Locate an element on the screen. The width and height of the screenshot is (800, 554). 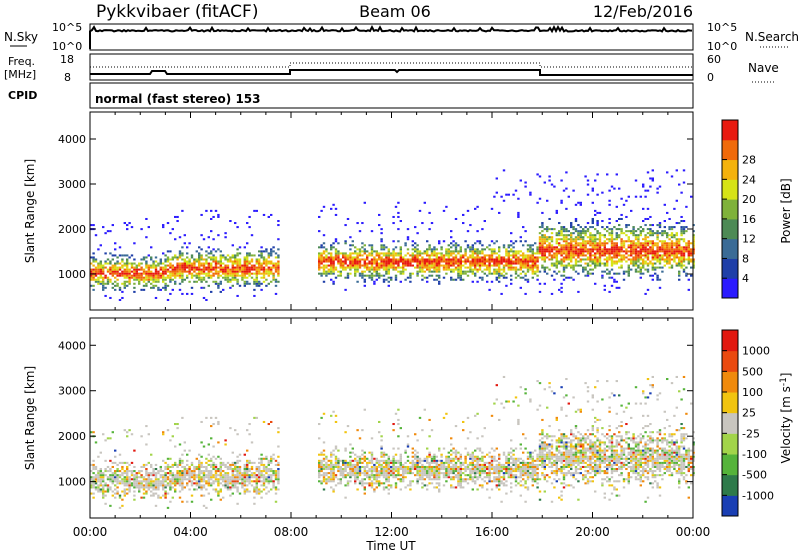
freq-label-2: [MHz] is located at coordinates (20, 74).